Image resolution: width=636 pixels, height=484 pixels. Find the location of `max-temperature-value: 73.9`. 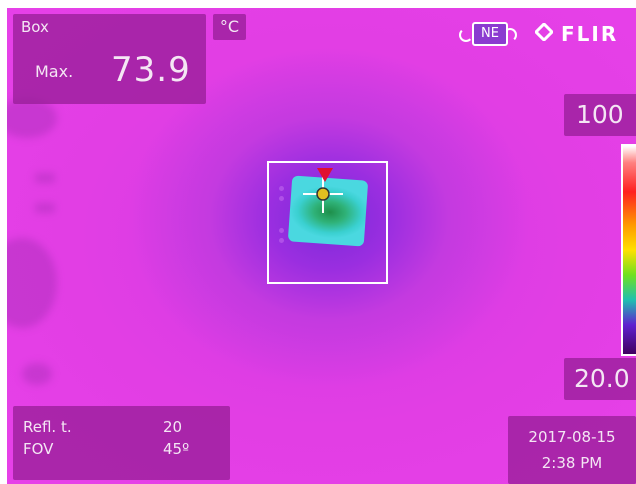

max-temperature-value: 73.9 is located at coordinates (151, 70).